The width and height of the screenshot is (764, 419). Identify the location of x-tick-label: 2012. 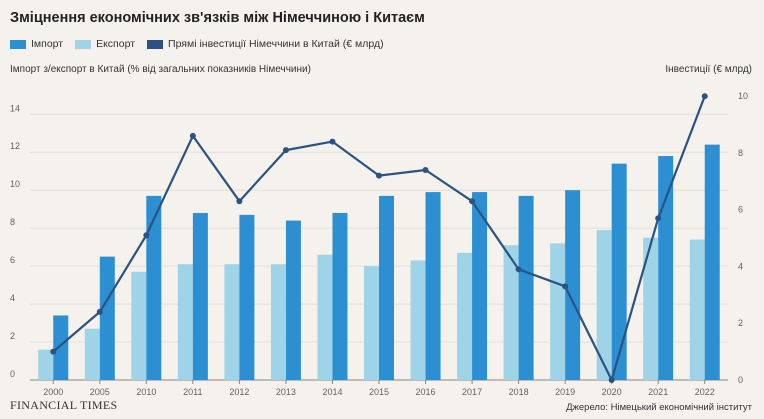
(239, 392).